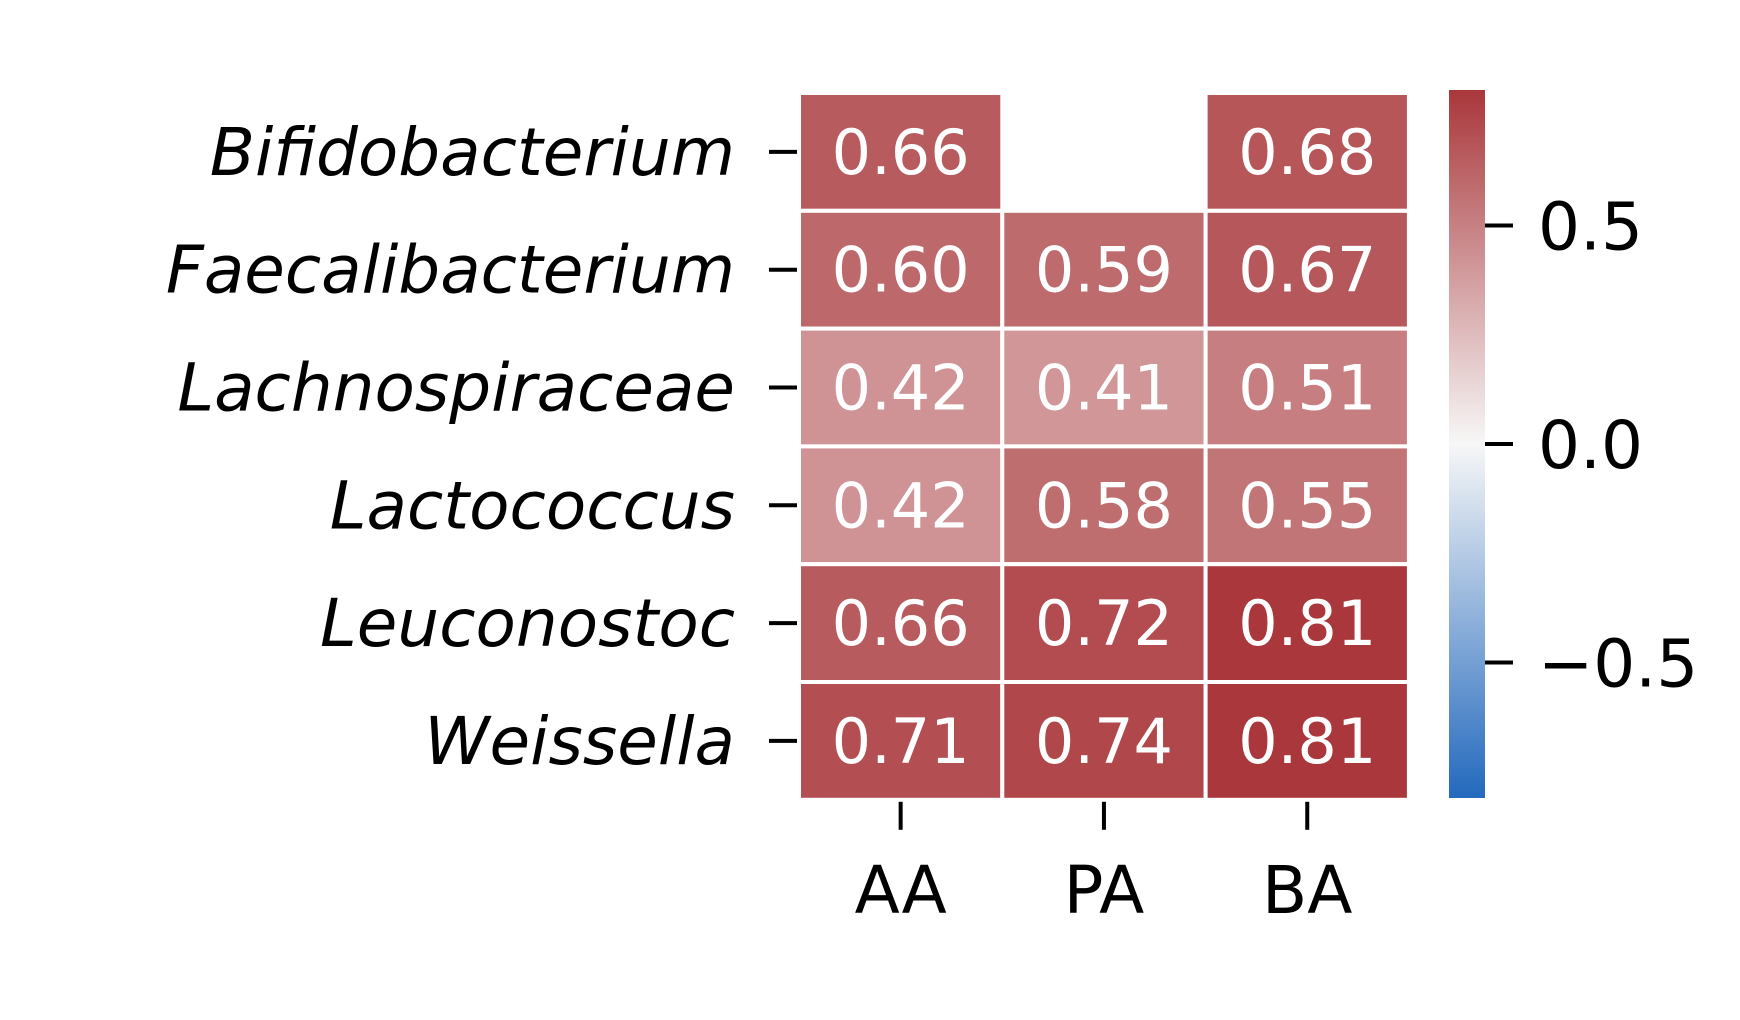 Image resolution: width=1740 pixels, height=1020 pixels. What do you see at coordinates (1307, 890) in the screenshot?
I see `x-tick-label-ba: BA` at bounding box center [1307, 890].